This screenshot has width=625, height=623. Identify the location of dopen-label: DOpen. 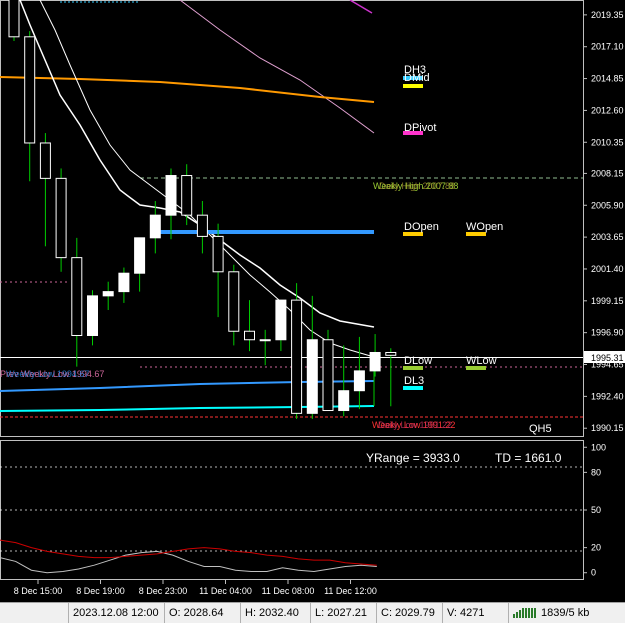
(421, 227).